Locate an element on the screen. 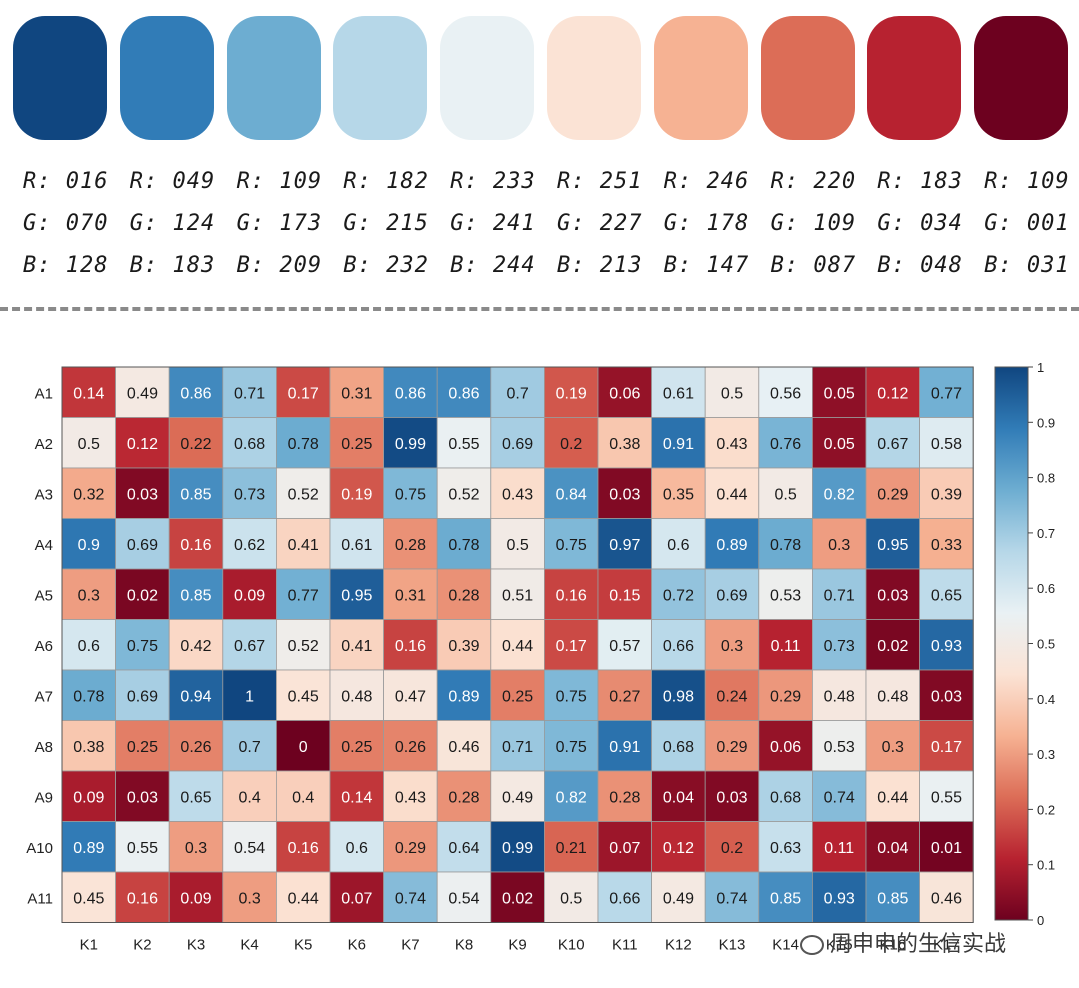 The image size is (1079, 988). cell-value-label: 0.26 is located at coordinates (195, 747).